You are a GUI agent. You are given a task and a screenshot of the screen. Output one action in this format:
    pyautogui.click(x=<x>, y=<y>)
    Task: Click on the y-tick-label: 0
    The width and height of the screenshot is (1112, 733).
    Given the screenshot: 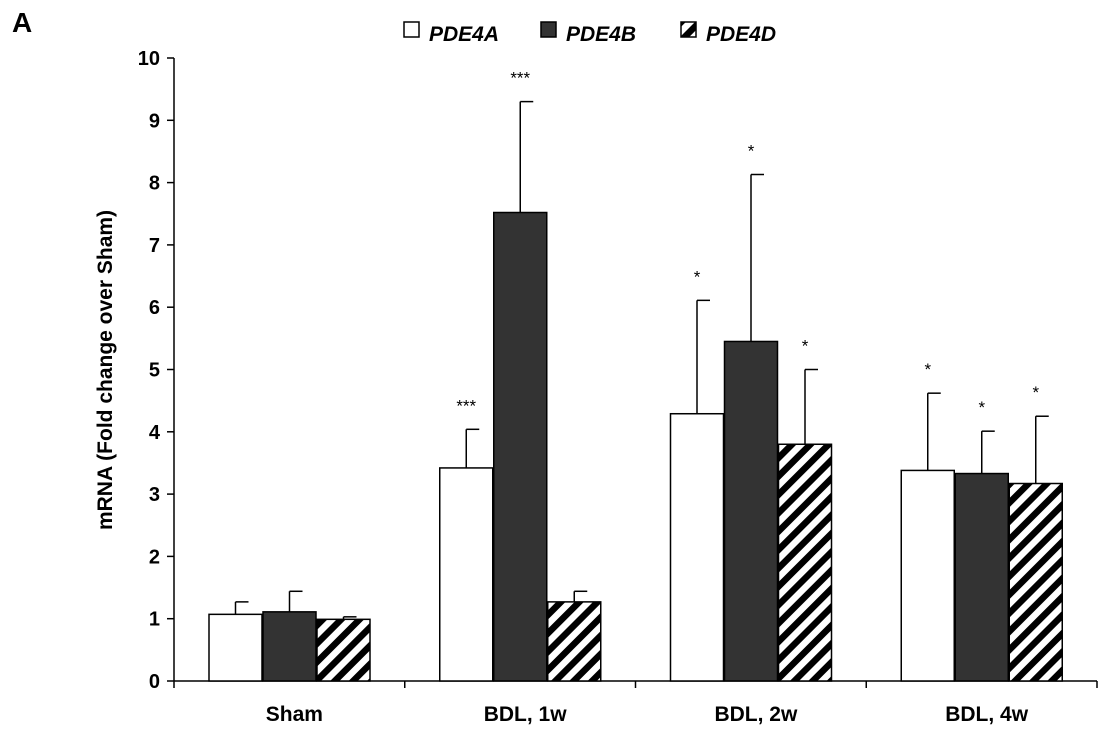 What is the action you would take?
    pyautogui.click(x=154, y=682)
    